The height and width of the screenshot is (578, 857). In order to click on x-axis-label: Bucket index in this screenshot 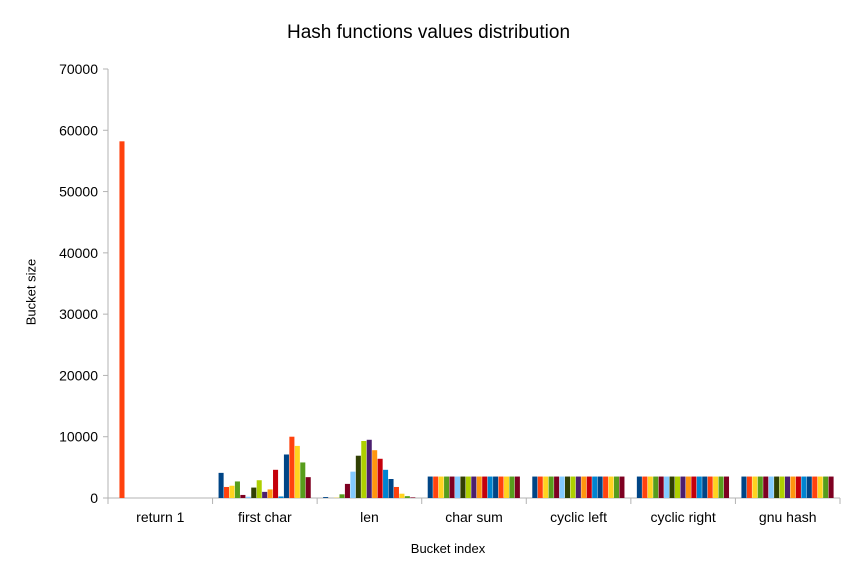, I will do `click(448, 548)`.